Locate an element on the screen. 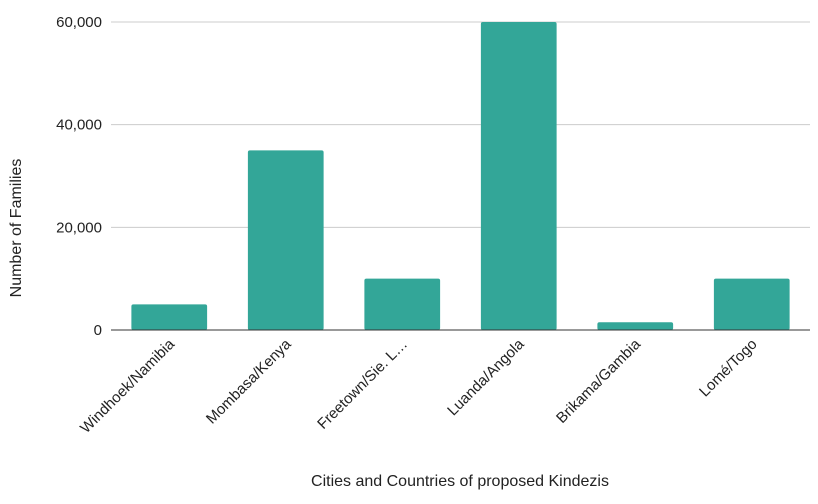  x-tick-label: Lomé/Togo is located at coordinates (728, 368).